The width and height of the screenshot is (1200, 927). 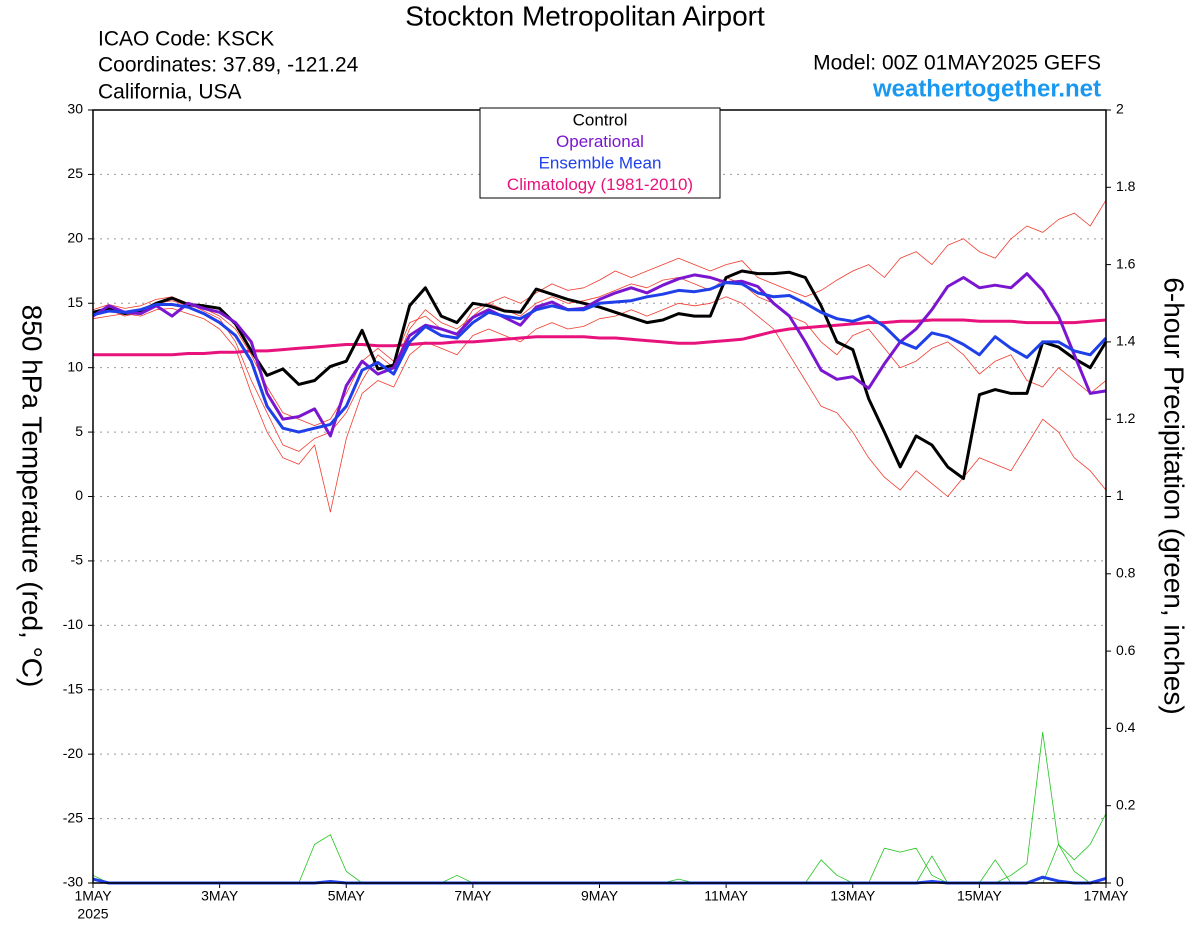 What do you see at coordinates (73, 882) in the screenshot?
I see `y-tick-label: -30` at bounding box center [73, 882].